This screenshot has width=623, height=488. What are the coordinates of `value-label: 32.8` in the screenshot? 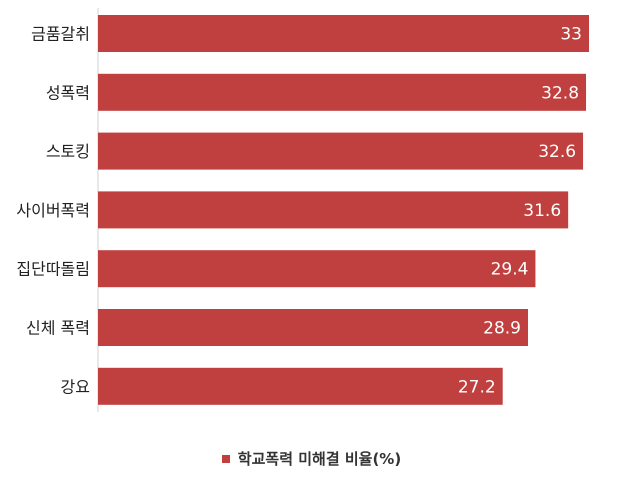 It's located at (560, 93).